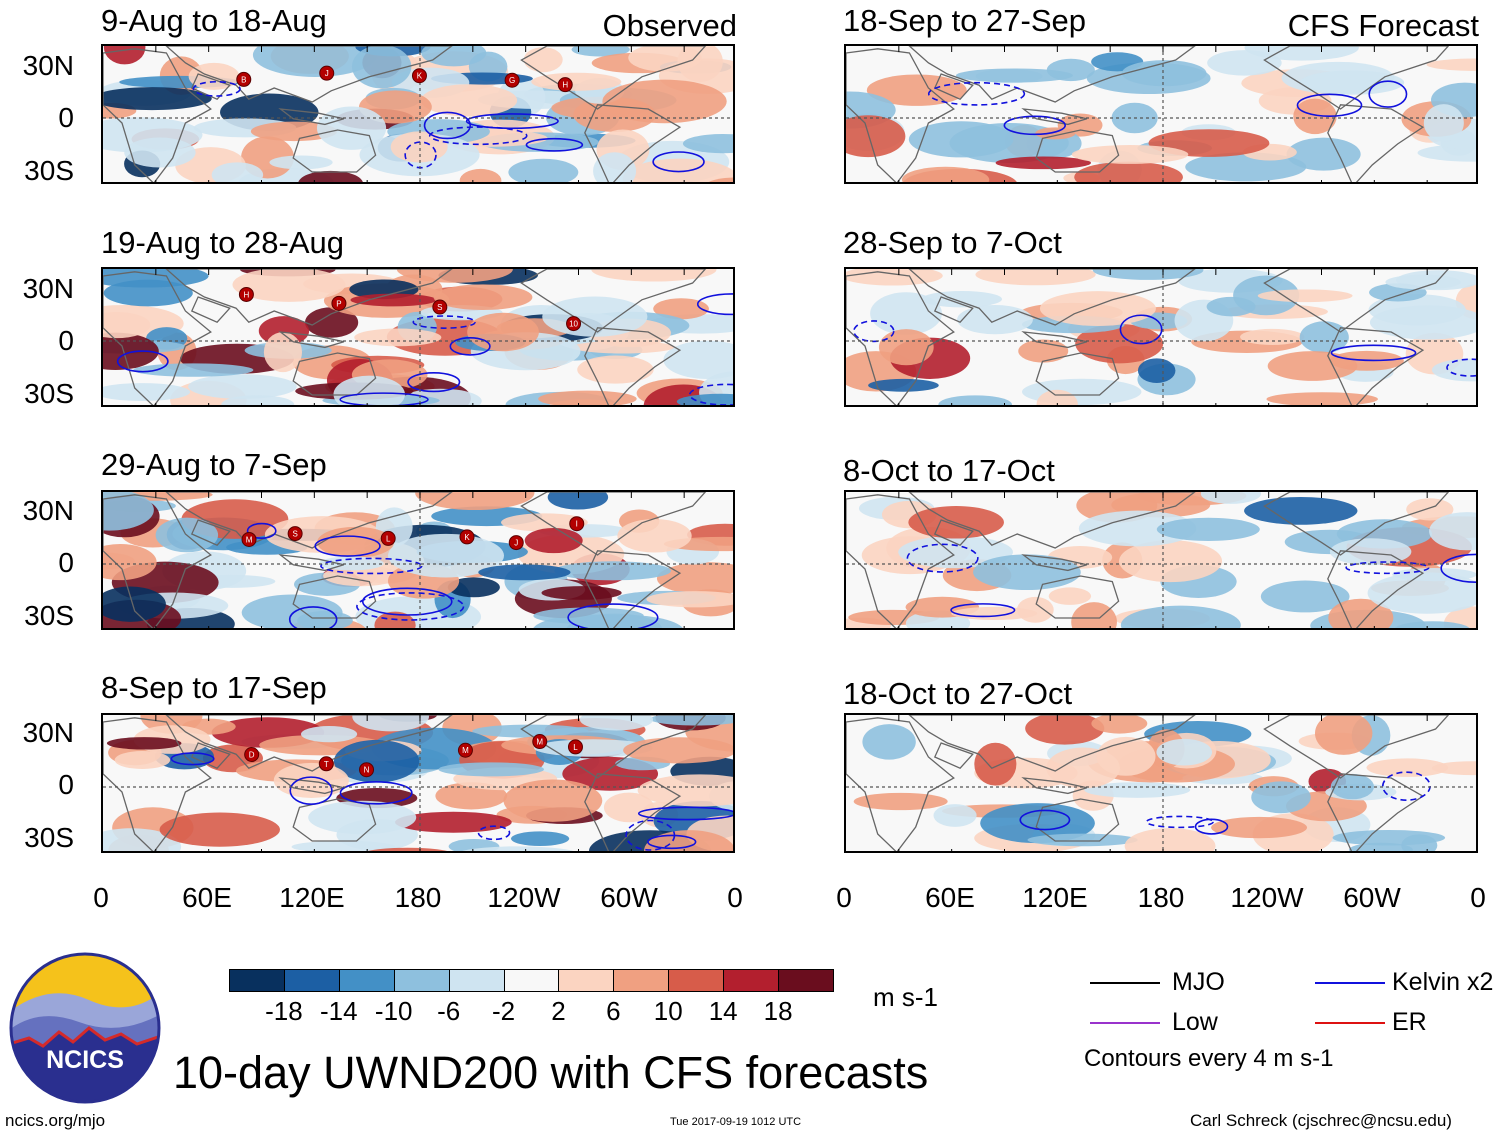 This screenshot has width=1510, height=1137. I want to click on map-panel-3: M S L K J I, so click(418, 560).